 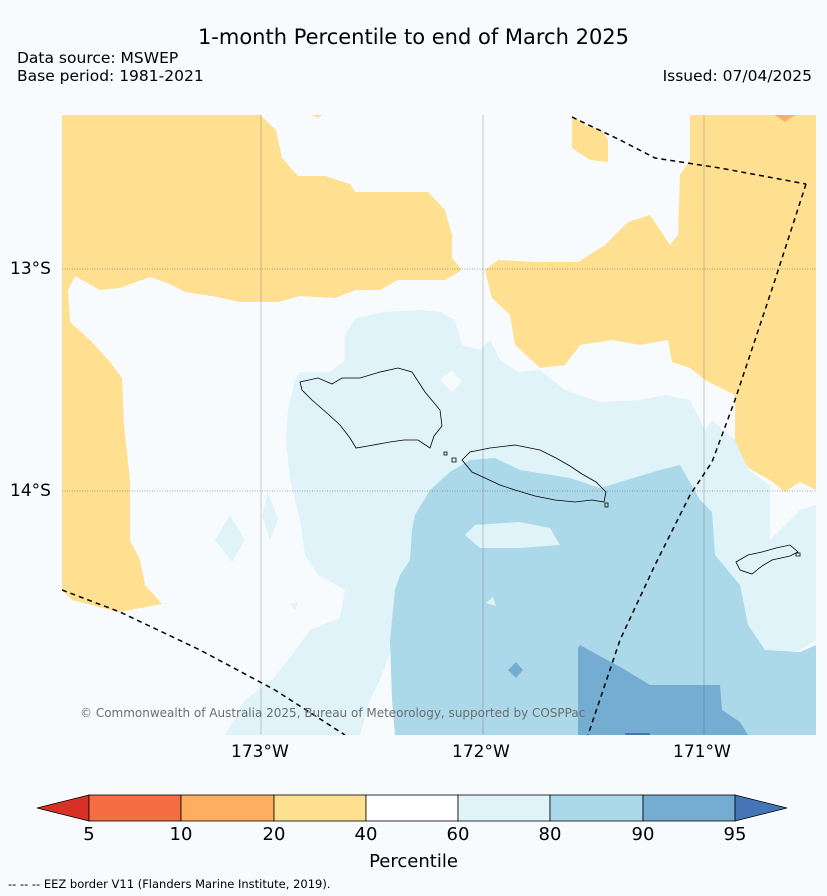 I want to click on islet-a, so click(x=445, y=453).